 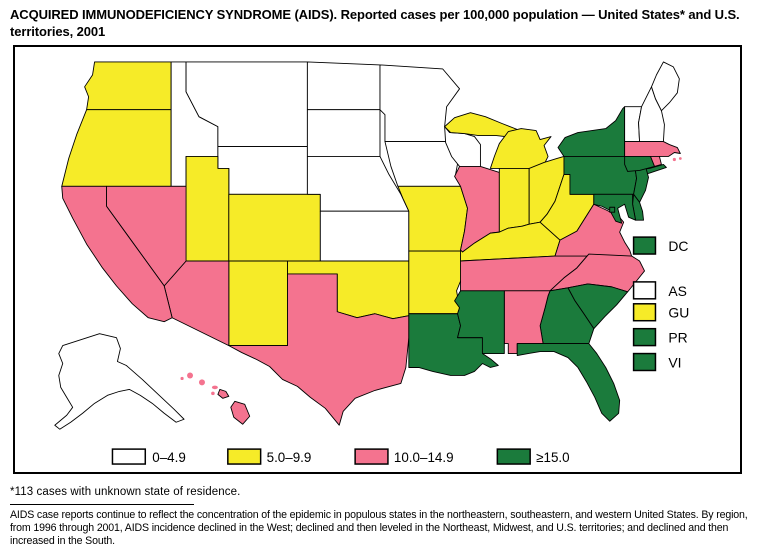 I want to click on category-label-1: 0–4.9, so click(x=169, y=457).